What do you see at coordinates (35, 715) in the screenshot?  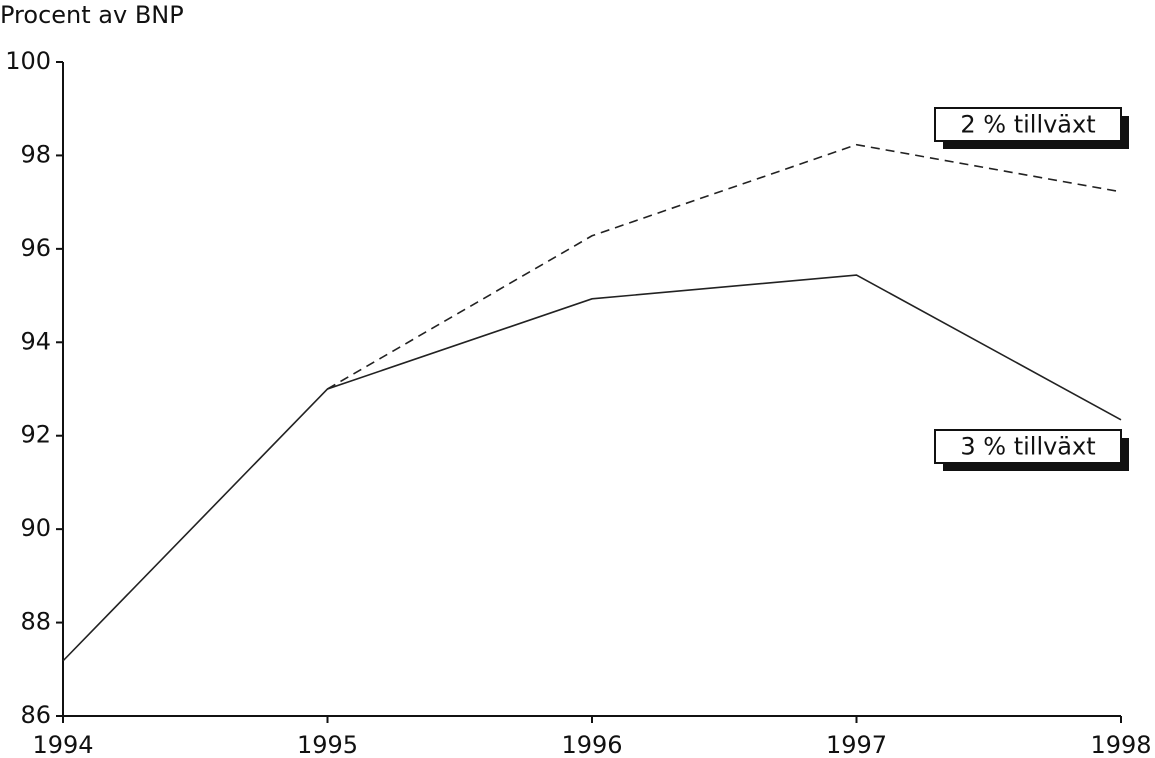 I see `y-tick-label: 86` at bounding box center [35, 715].